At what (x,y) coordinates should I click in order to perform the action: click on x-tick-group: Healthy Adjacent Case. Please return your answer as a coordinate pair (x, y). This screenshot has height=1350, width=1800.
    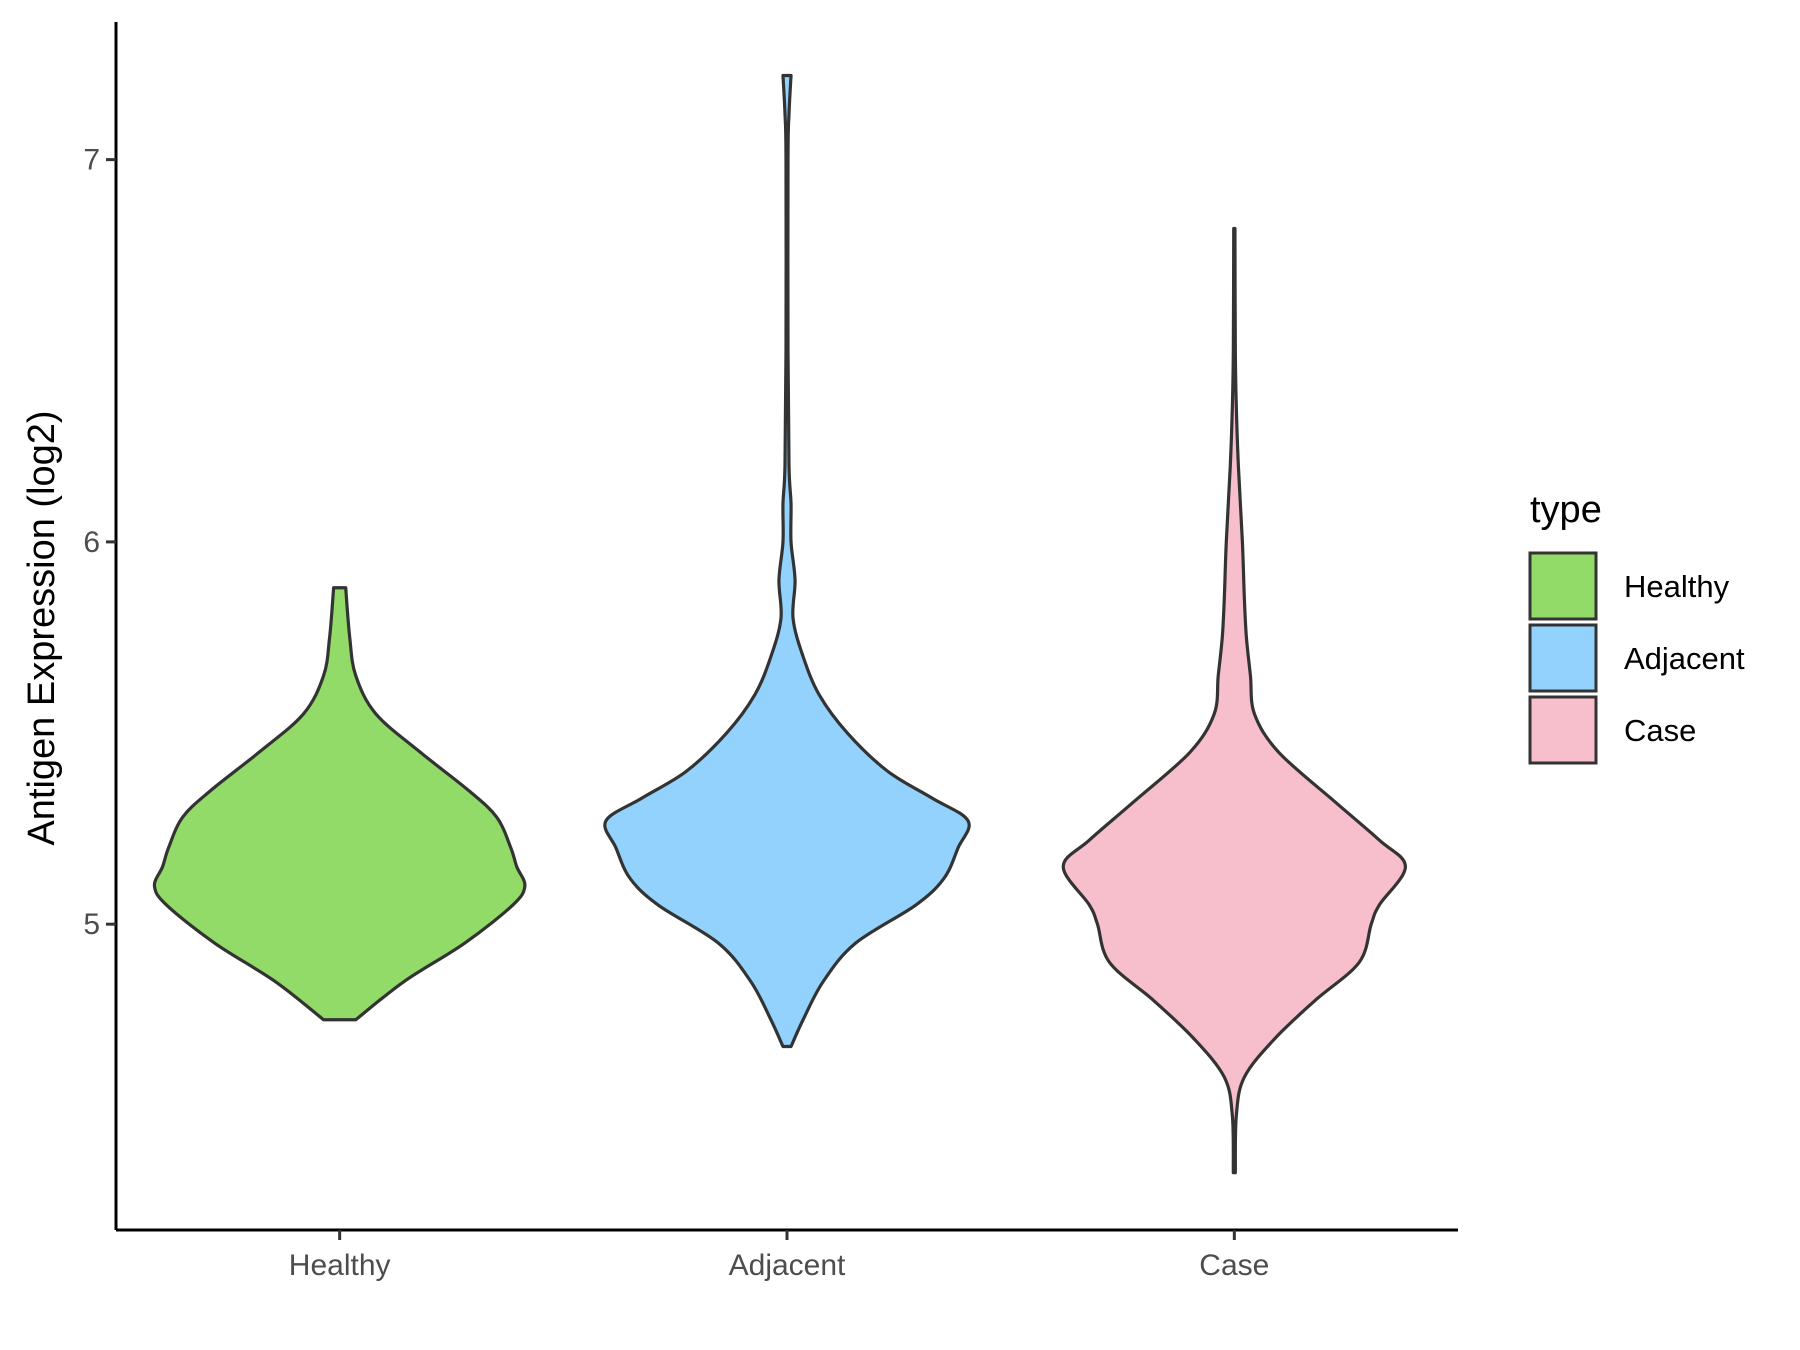
    Looking at the image, I should click on (779, 1256).